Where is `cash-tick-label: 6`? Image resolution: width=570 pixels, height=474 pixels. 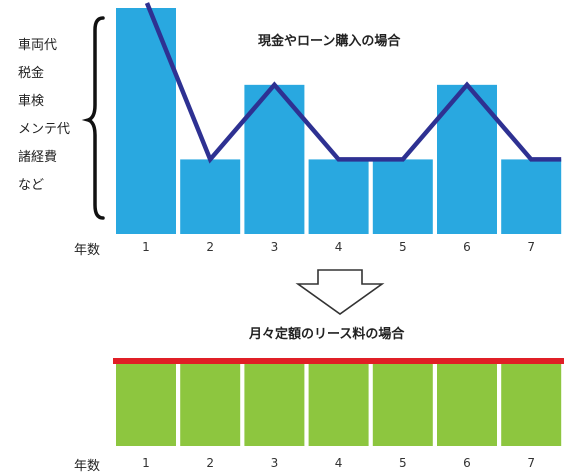 cash-tick-label: 6 is located at coordinates (467, 247).